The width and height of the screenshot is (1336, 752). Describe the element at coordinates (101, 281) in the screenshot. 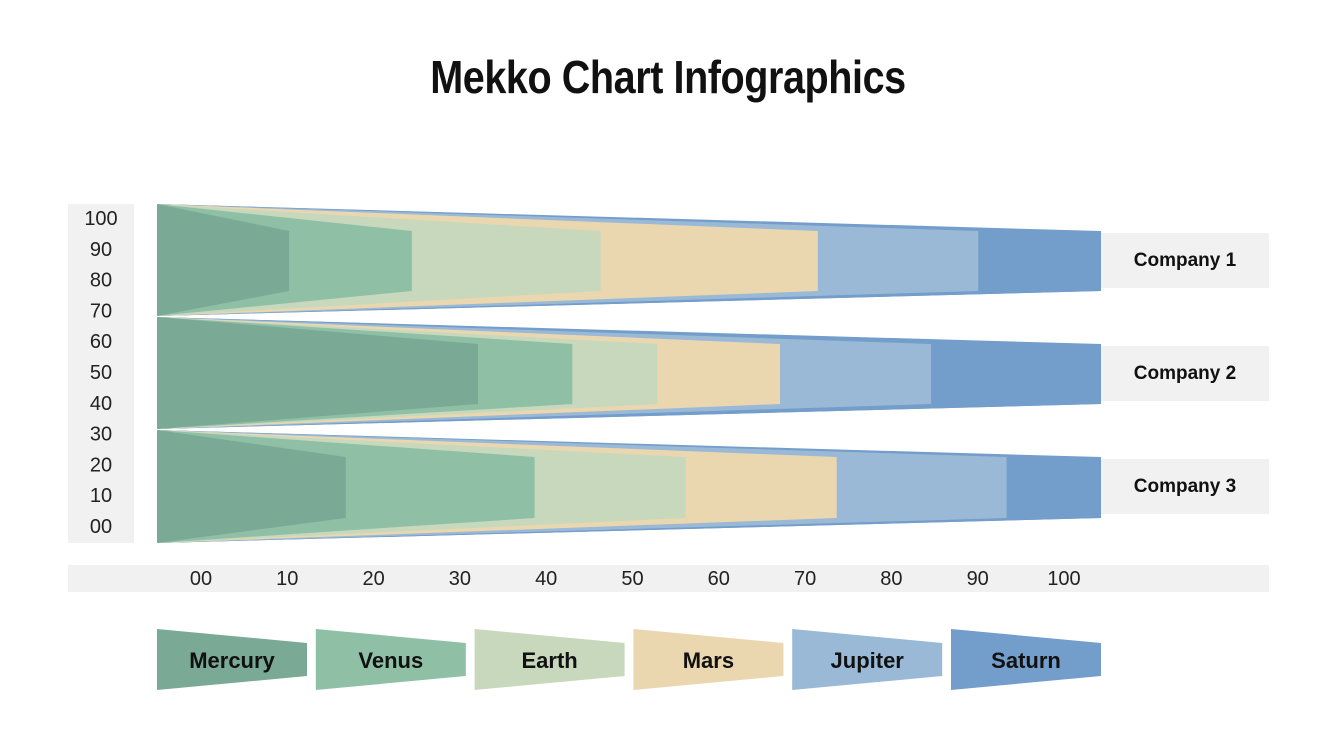

I see `y-tick-label: 80` at that location.